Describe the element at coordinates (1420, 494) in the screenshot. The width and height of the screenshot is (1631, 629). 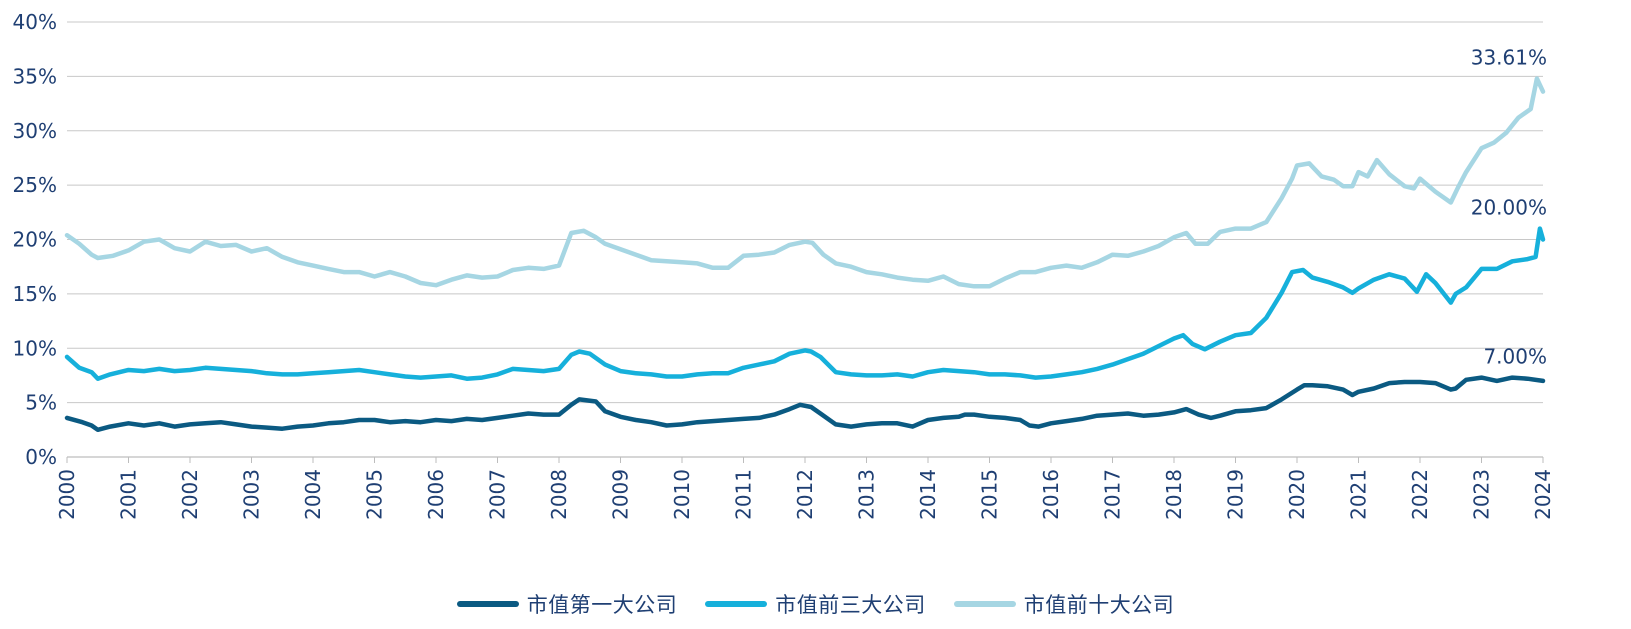
I see `x-tick-label: 2022` at that location.